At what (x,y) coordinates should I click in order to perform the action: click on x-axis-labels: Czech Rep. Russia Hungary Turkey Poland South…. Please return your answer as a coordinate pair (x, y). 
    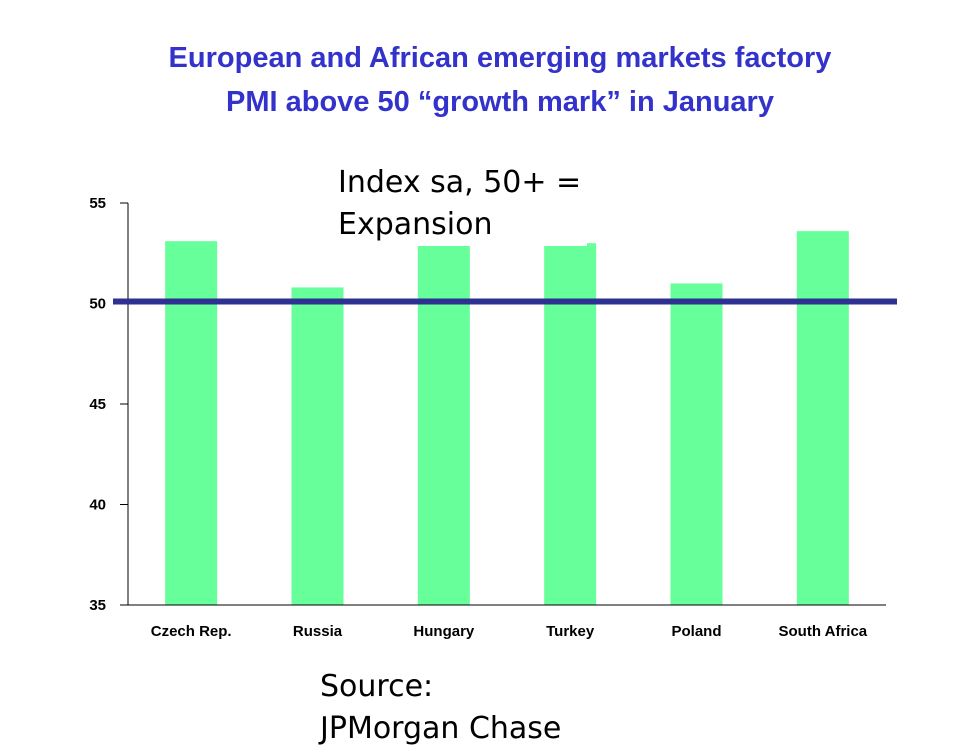
    Looking at the image, I should click on (509, 631).